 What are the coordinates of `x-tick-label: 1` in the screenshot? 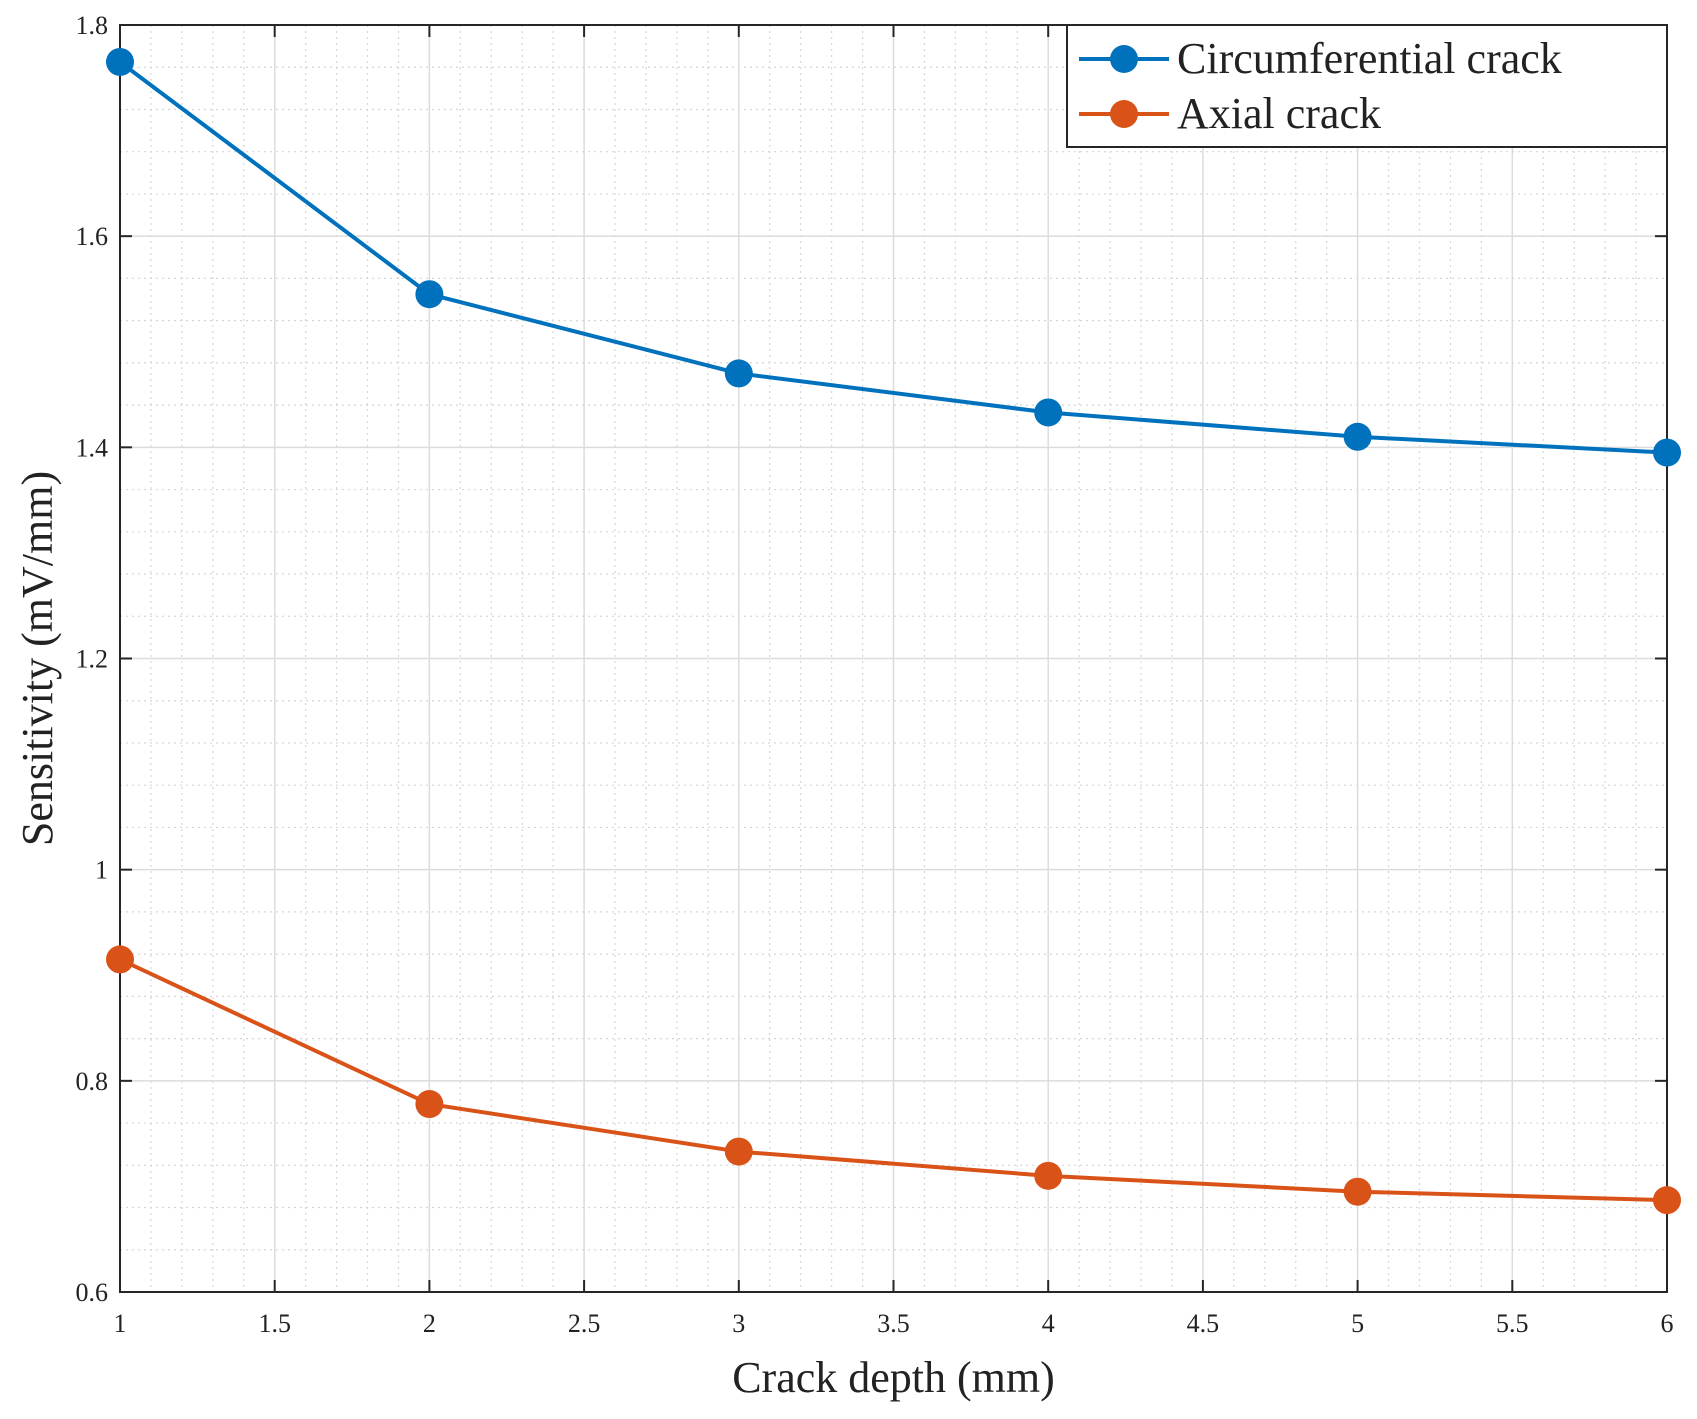 It's located at (120, 1323).